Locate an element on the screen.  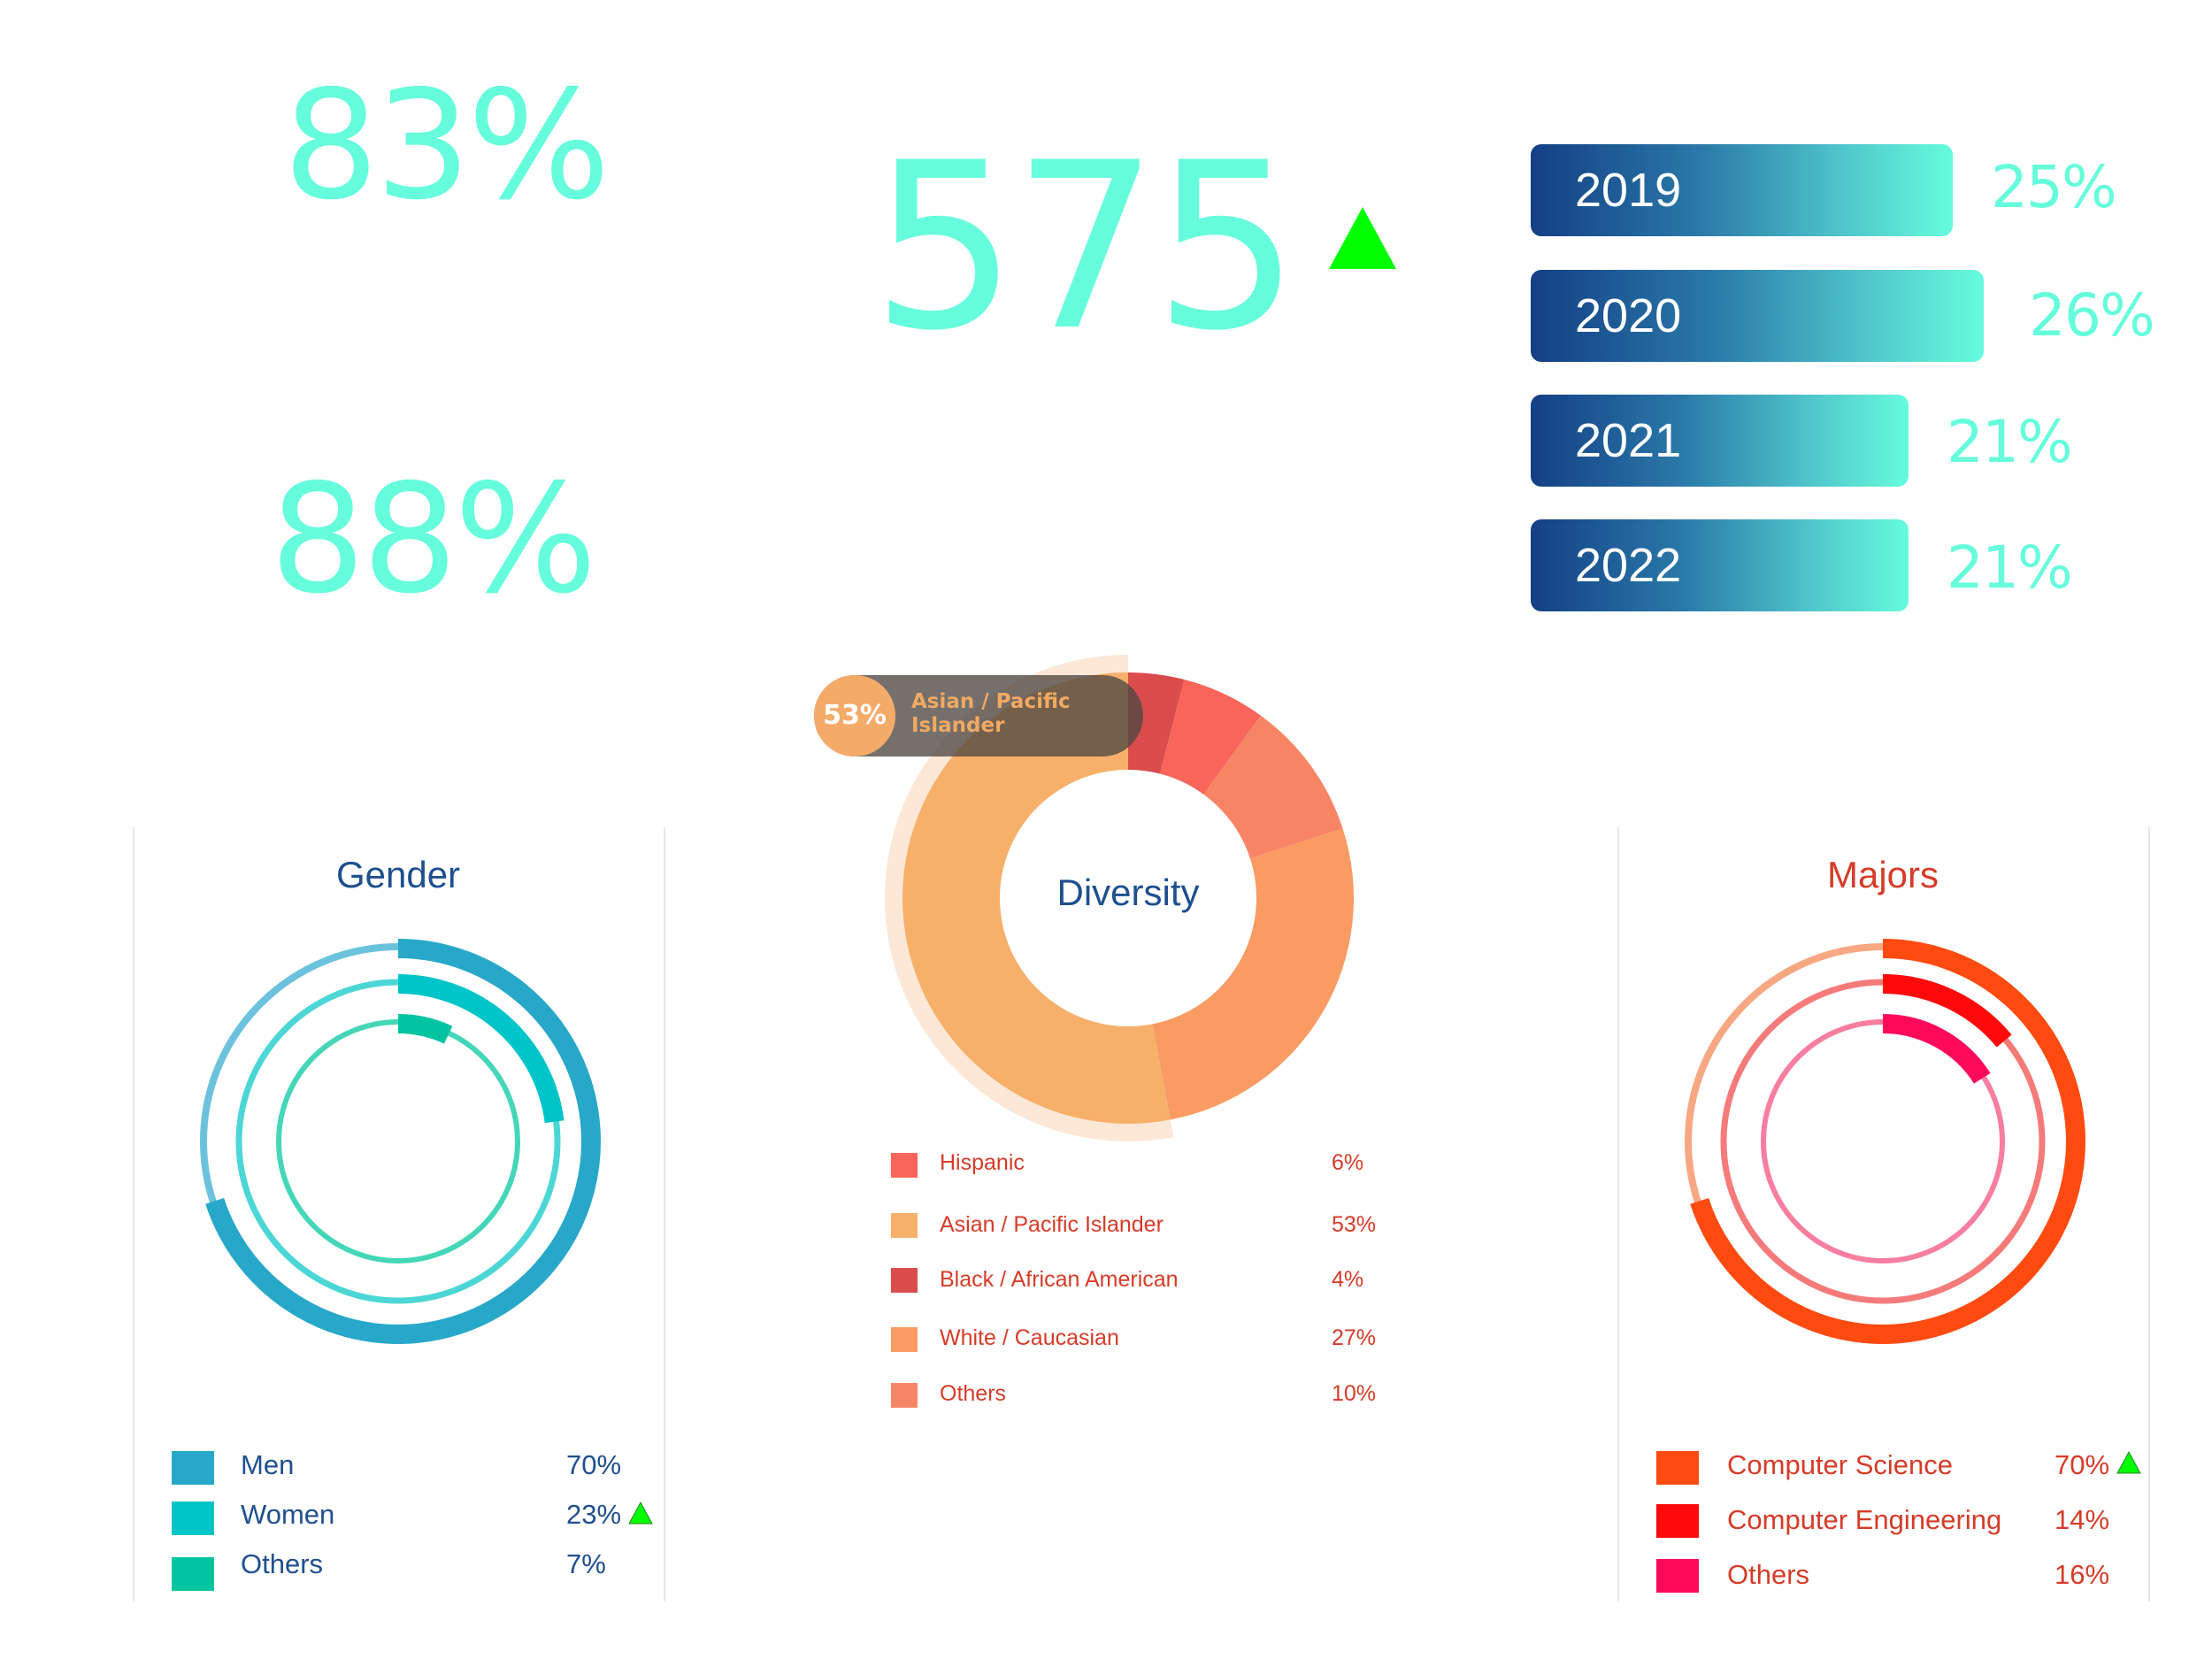
legend-value: 6% is located at coordinates (1348, 1162).